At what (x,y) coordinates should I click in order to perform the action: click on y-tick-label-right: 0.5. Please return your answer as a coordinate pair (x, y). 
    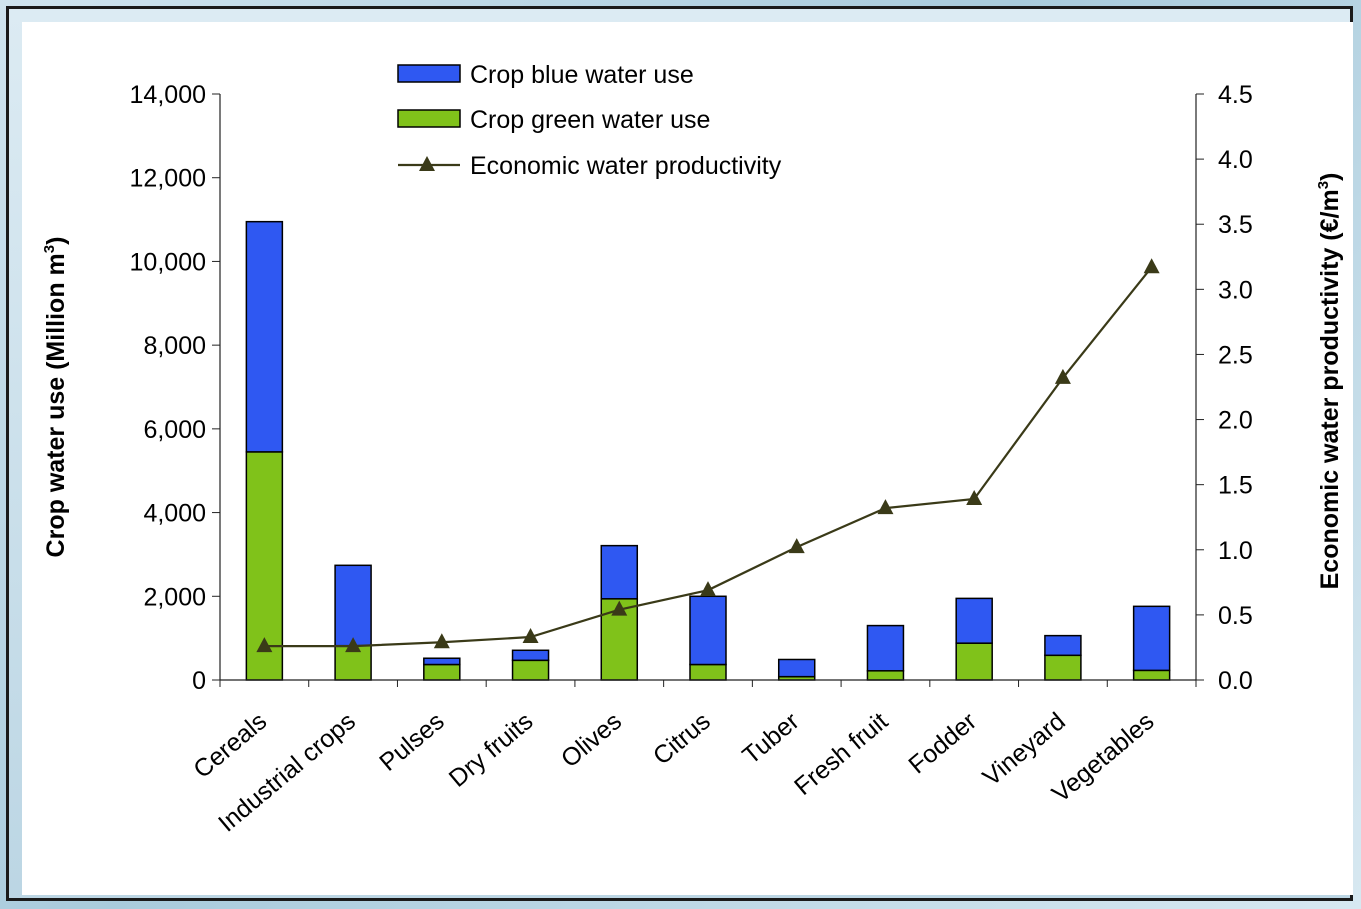
    Looking at the image, I should click on (1235, 616).